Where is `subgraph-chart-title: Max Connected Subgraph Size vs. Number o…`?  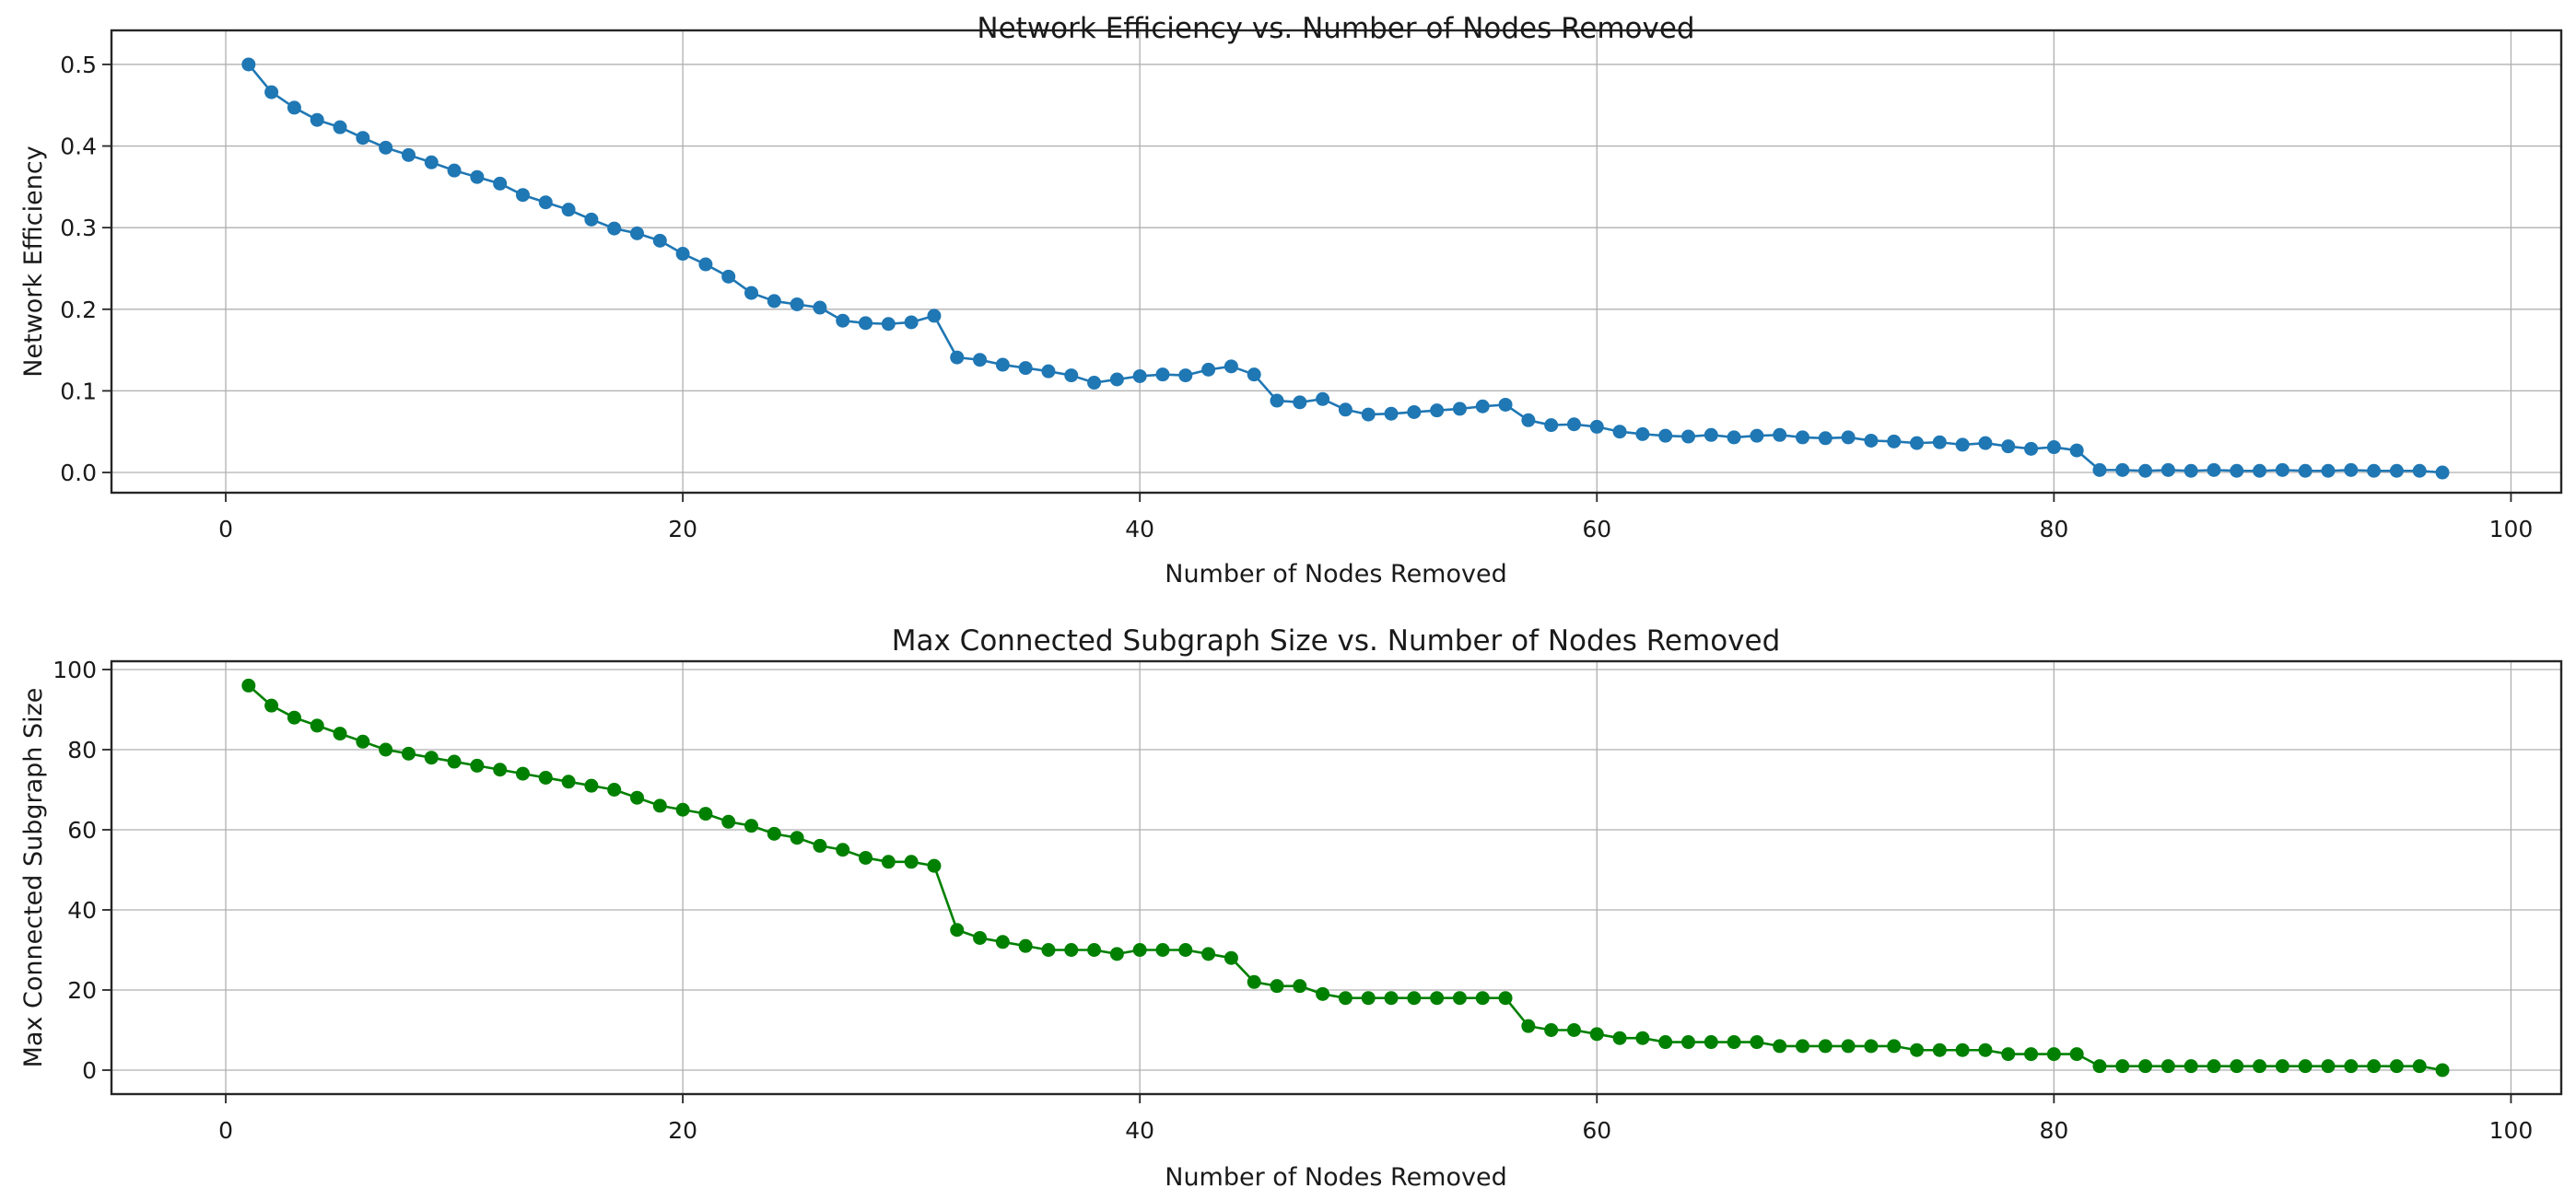
subgraph-chart-title: Max Connected Subgraph Size vs. Number o… is located at coordinates (1336, 641).